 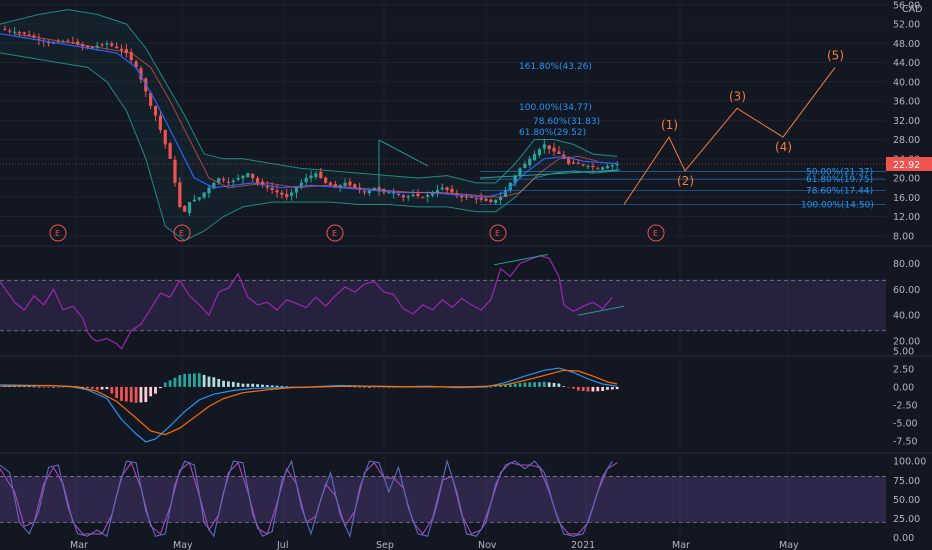 What do you see at coordinates (906, 500) in the screenshot?
I see `stoch-tick-label: 50.00` at bounding box center [906, 500].